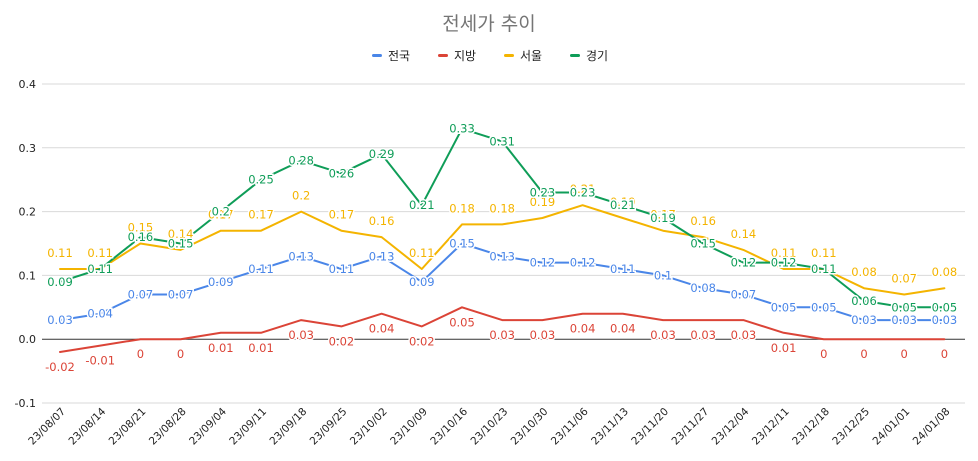  What do you see at coordinates (28, 84) in the screenshot?
I see `y-tick-label: 0.4` at bounding box center [28, 84].